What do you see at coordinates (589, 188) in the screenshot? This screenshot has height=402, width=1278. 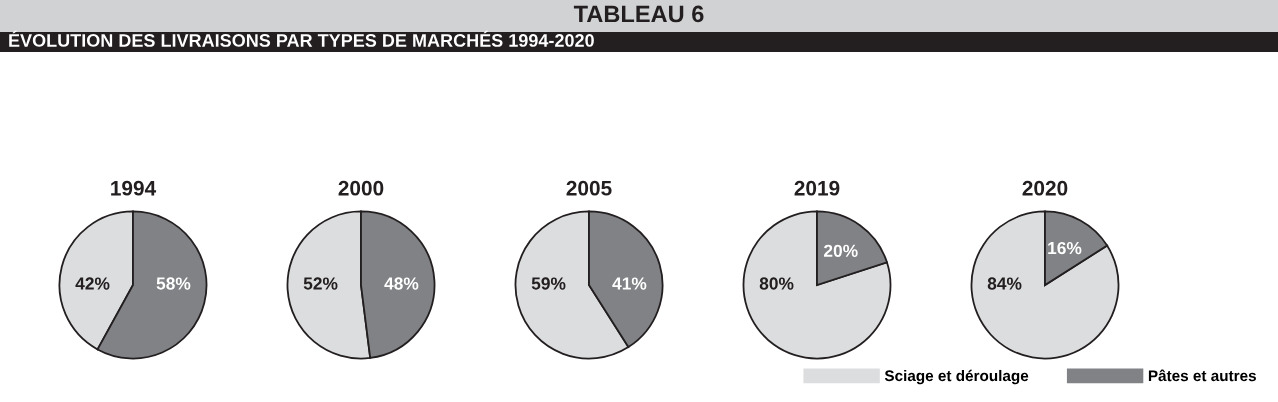 I see `chart-title: 2005` at bounding box center [589, 188].